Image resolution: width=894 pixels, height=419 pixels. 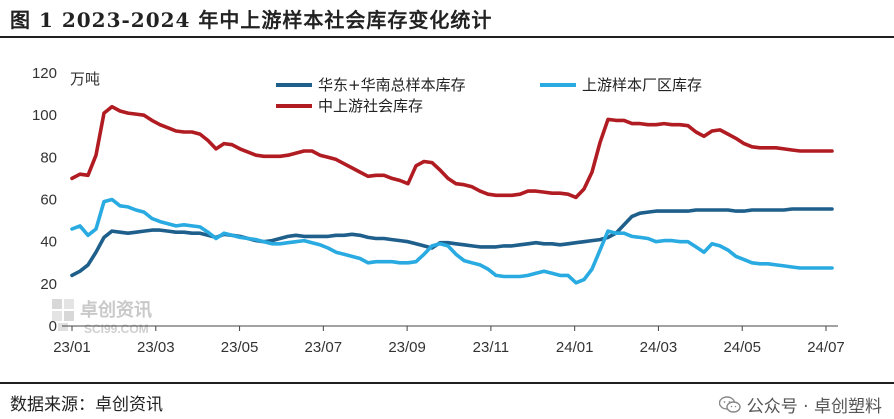 I want to click on x-tick-label: 23/05, so click(x=240, y=347).